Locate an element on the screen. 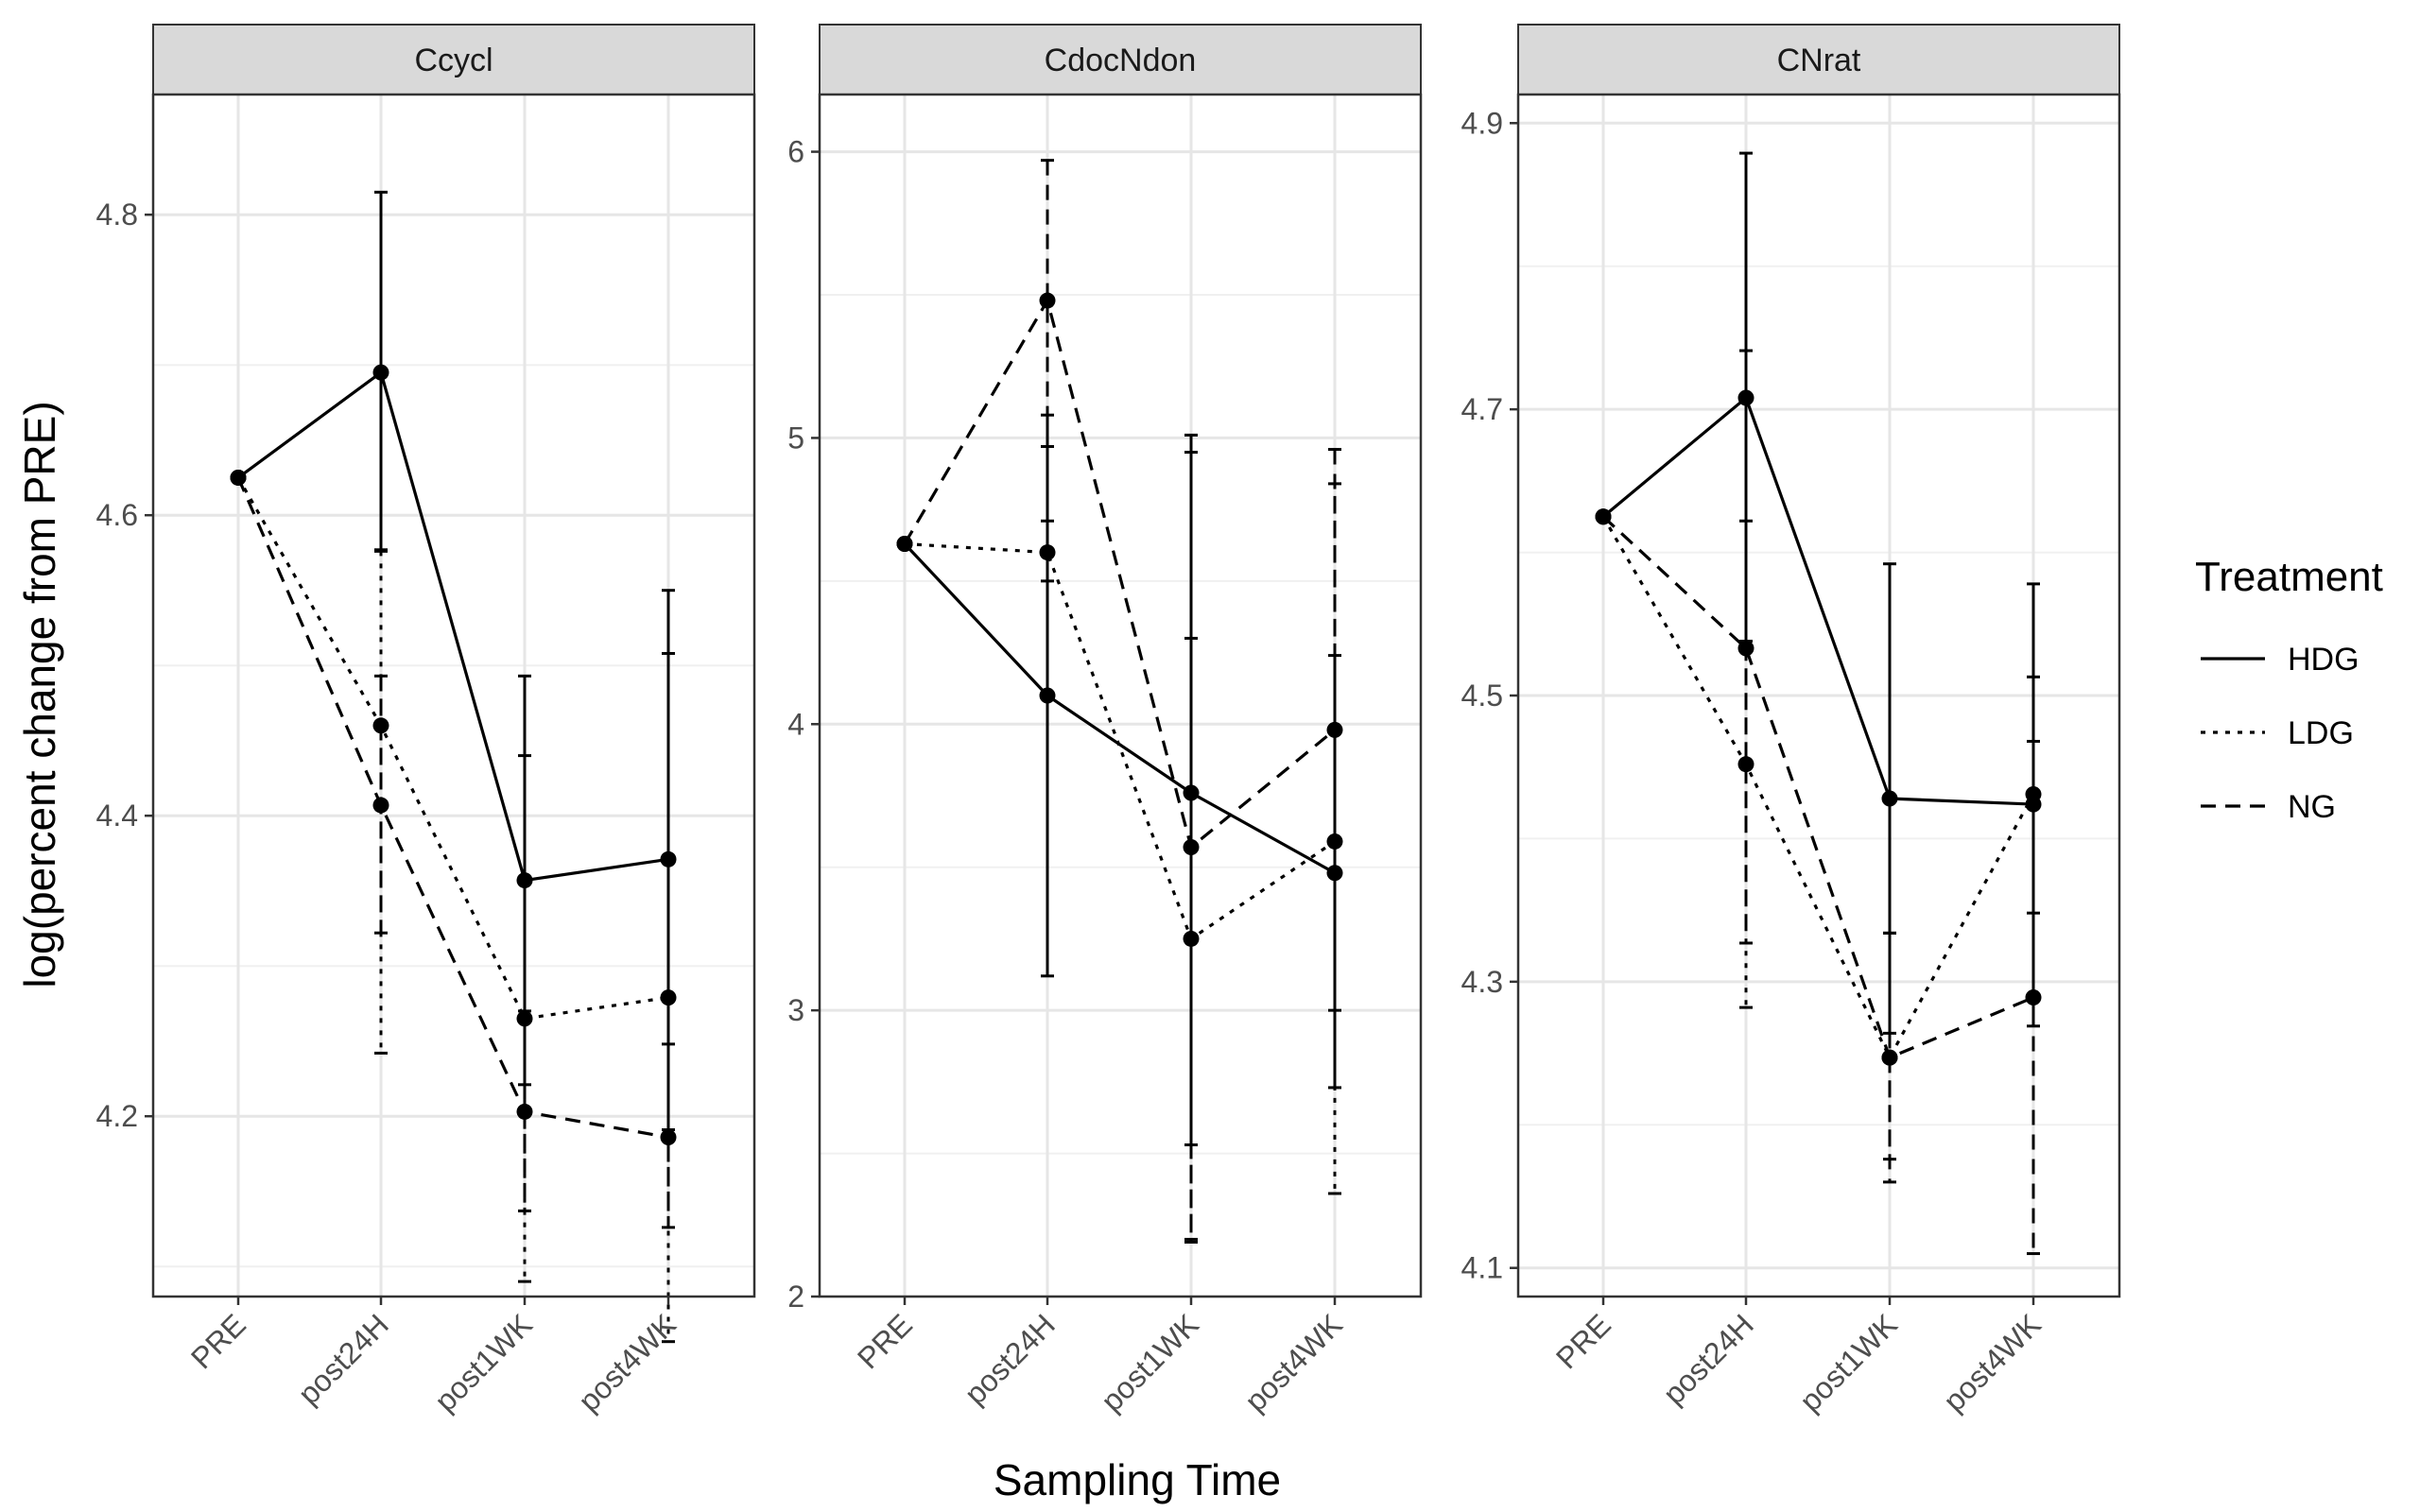 The width and height of the screenshot is (2420, 1512). panel-strip-label: Ccycl is located at coordinates (453, 60).